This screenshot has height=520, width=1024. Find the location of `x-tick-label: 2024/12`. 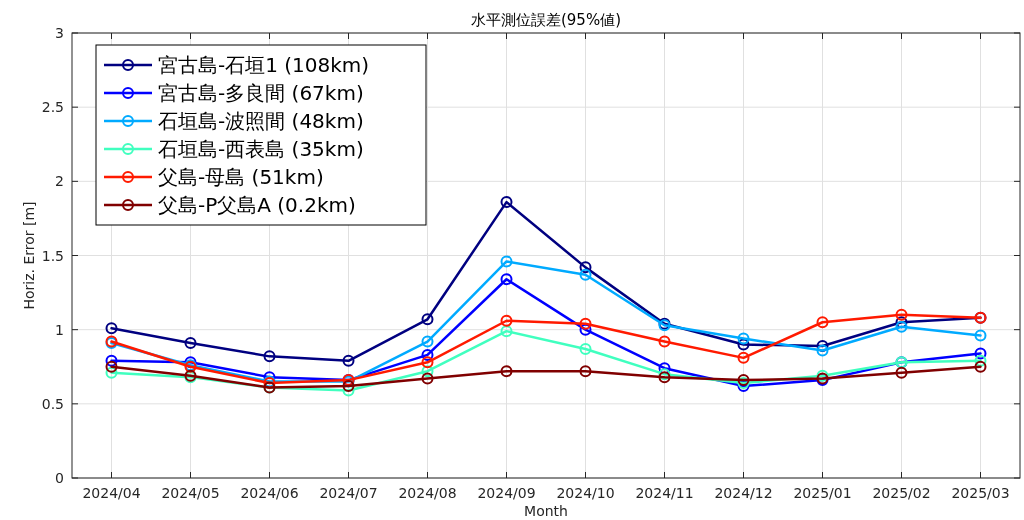

x-tick-label: 2024/12 is located at coordinates (743, 493).